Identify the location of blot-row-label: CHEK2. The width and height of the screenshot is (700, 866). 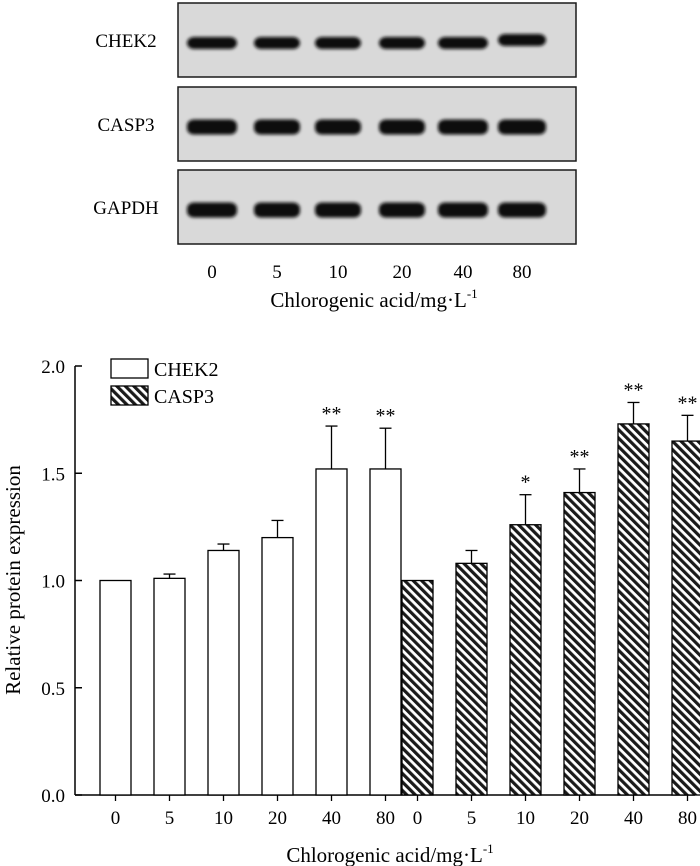
(125, 41).